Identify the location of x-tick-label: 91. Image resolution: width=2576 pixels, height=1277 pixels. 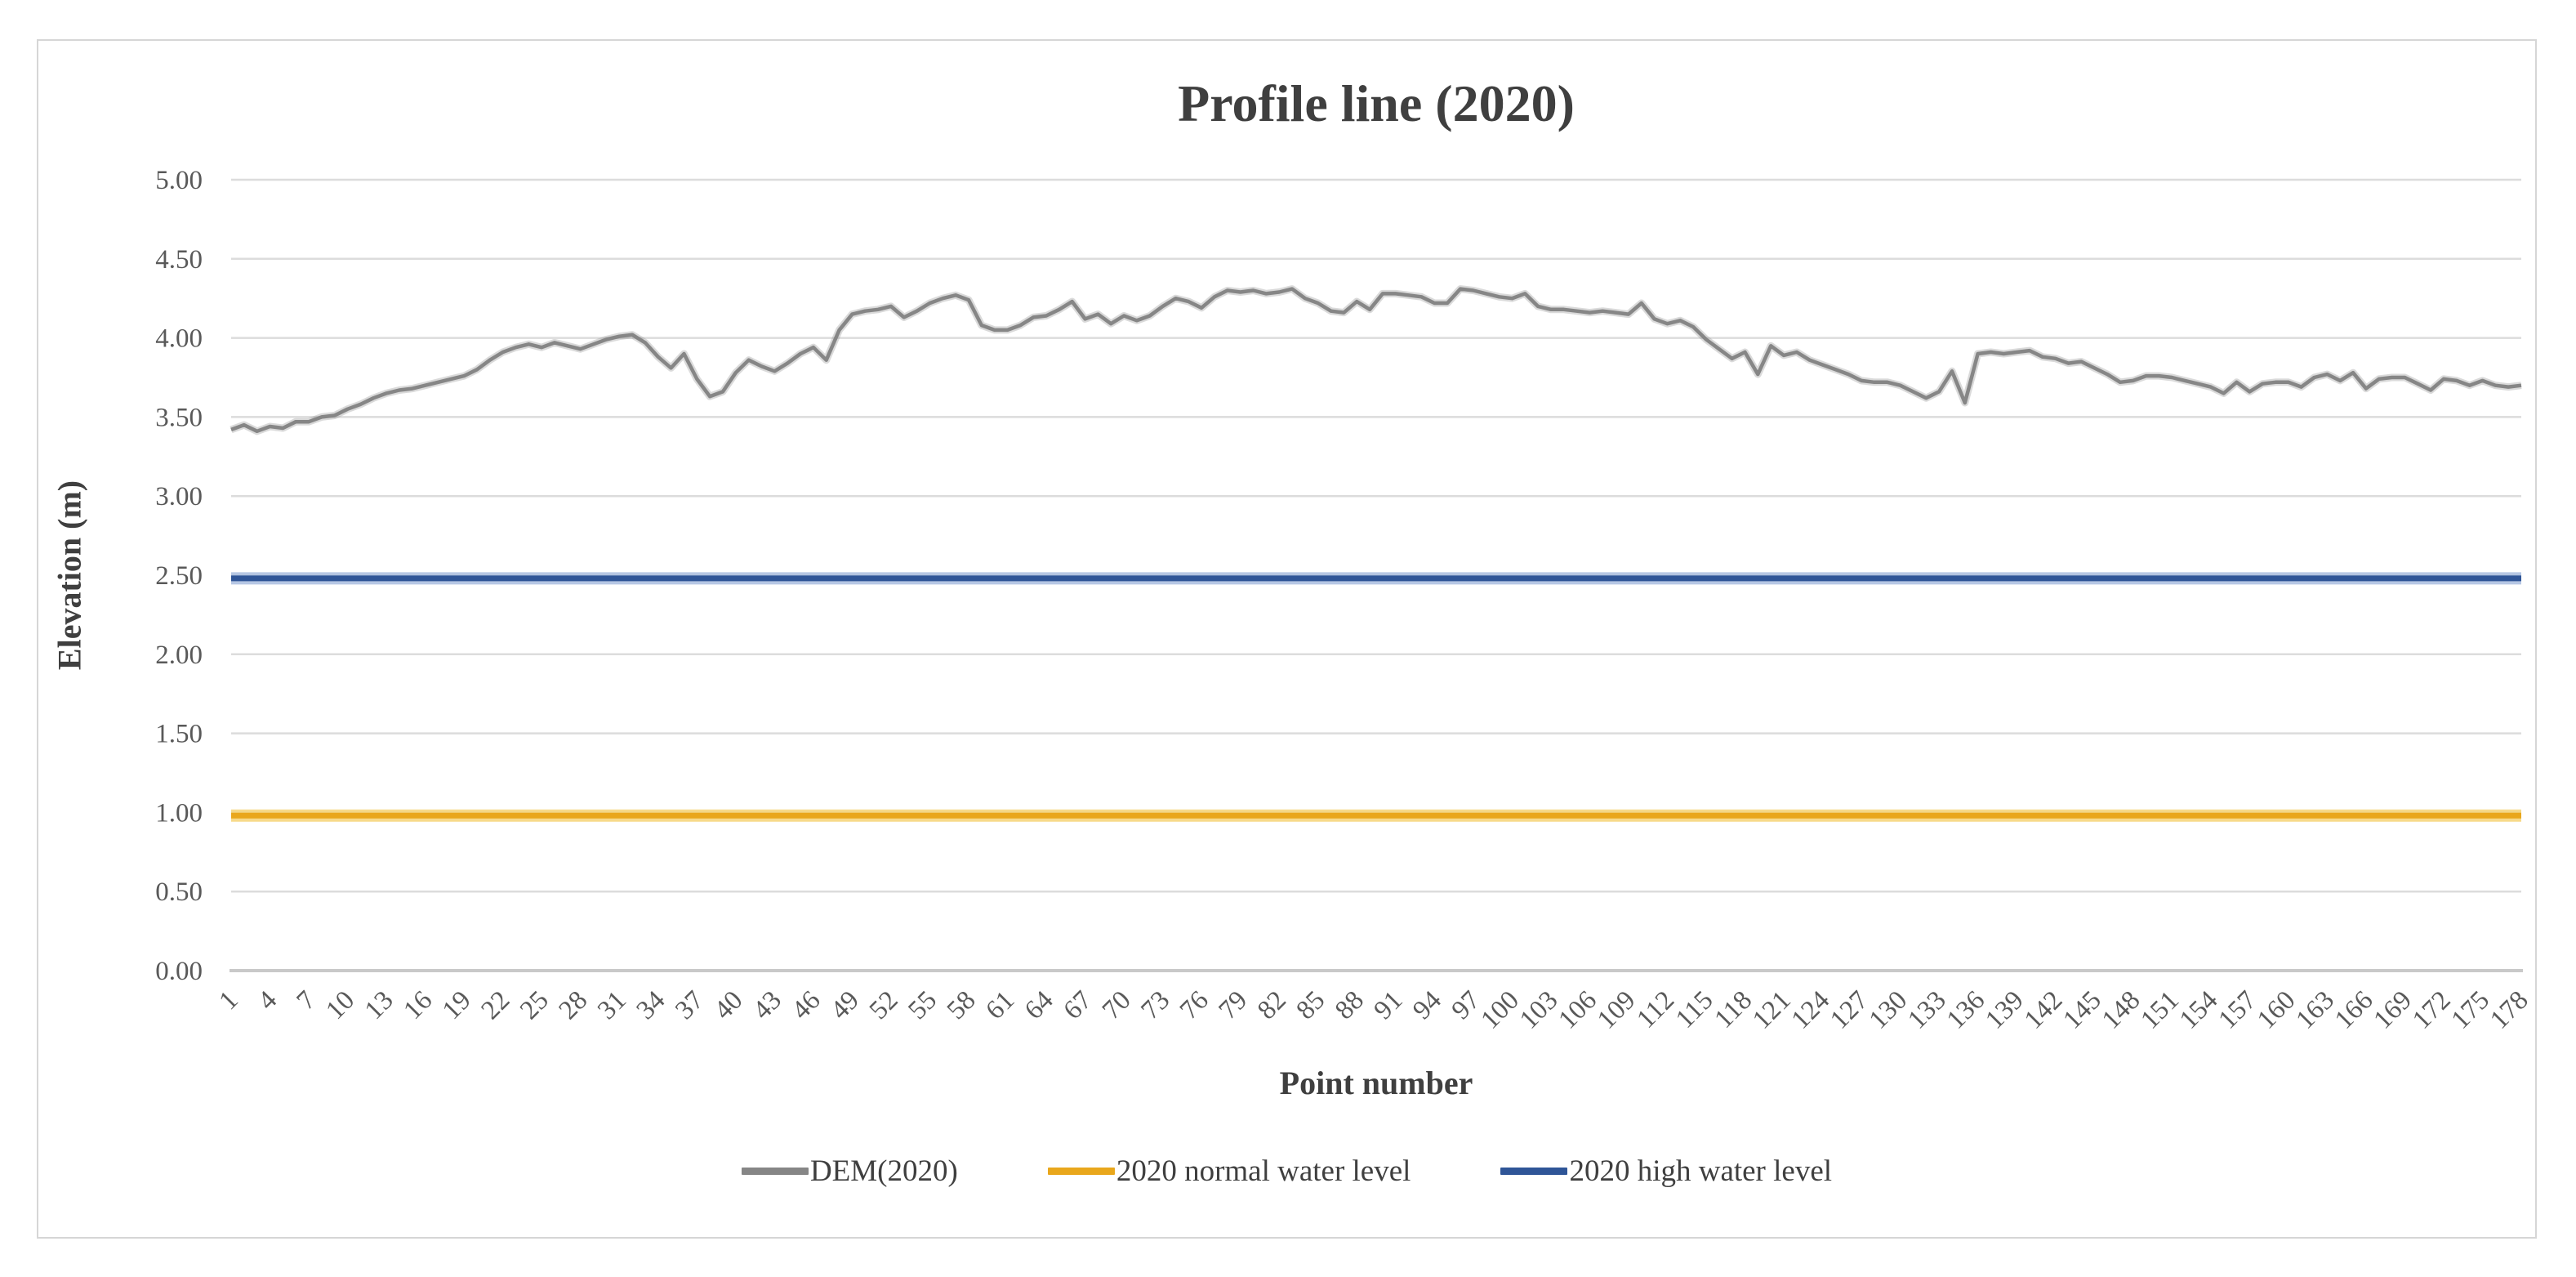
(1389, 1005).